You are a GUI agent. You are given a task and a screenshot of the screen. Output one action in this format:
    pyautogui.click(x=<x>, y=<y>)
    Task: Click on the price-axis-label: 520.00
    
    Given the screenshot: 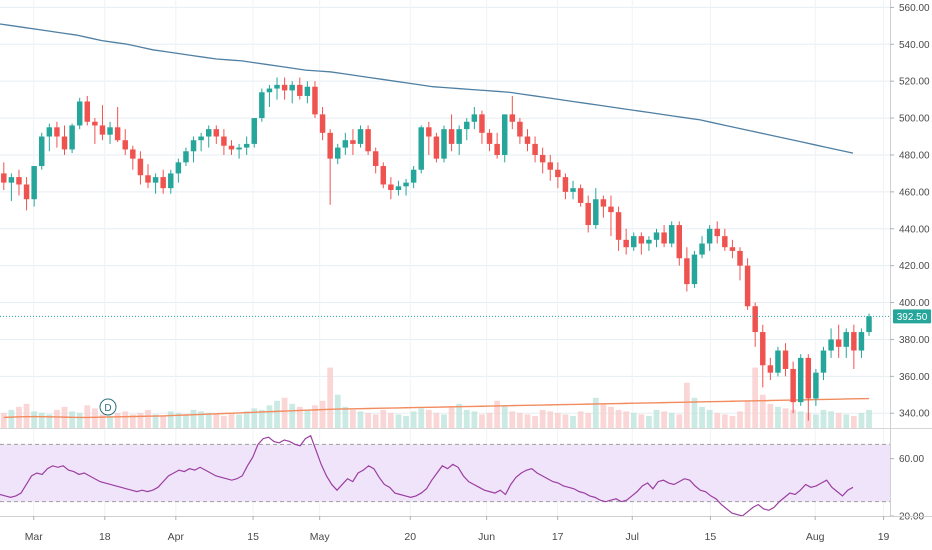 What is the action you would take?
    pyautogui.click(x=914, y=82)
    